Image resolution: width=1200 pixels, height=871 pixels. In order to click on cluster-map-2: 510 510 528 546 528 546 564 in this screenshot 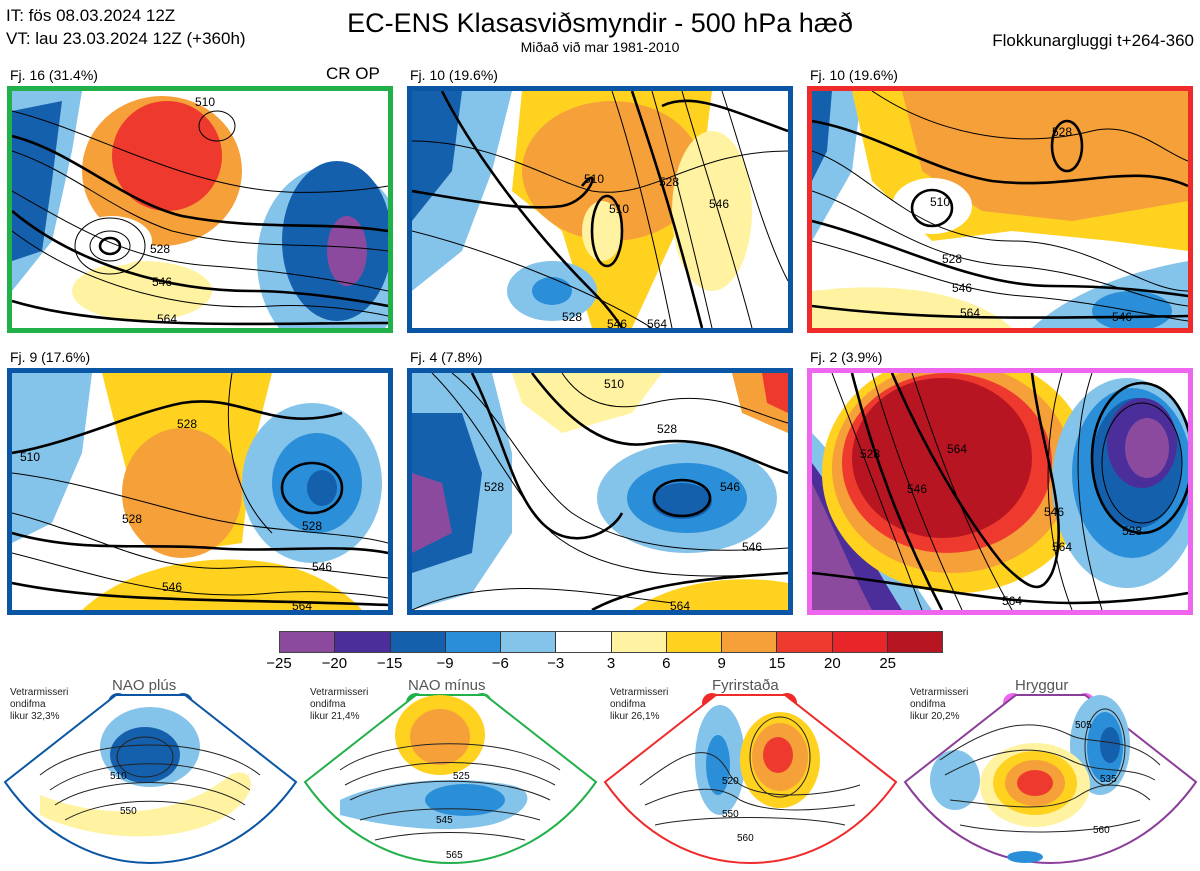, I will do `click(600, 209)`.